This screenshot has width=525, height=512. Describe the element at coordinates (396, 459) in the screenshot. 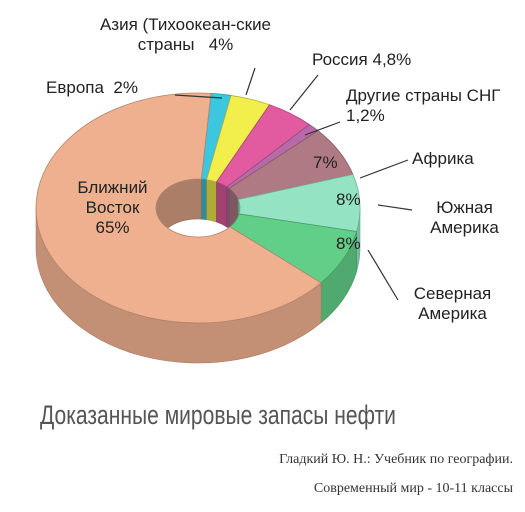

I see `source-line: Гладкий Ю. Н.: Учебник по географии.` at that location.